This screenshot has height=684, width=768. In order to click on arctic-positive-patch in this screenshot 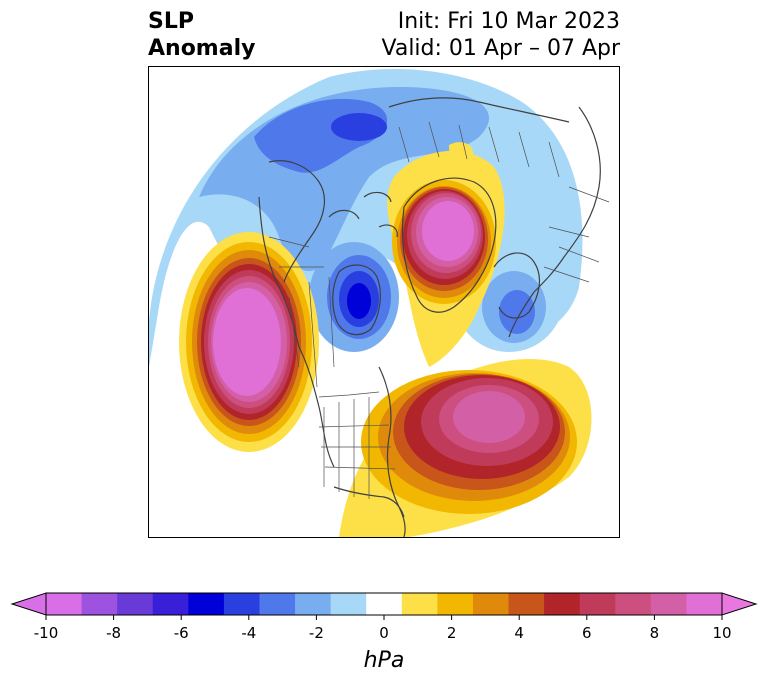, I will do `click(461, 154)`.